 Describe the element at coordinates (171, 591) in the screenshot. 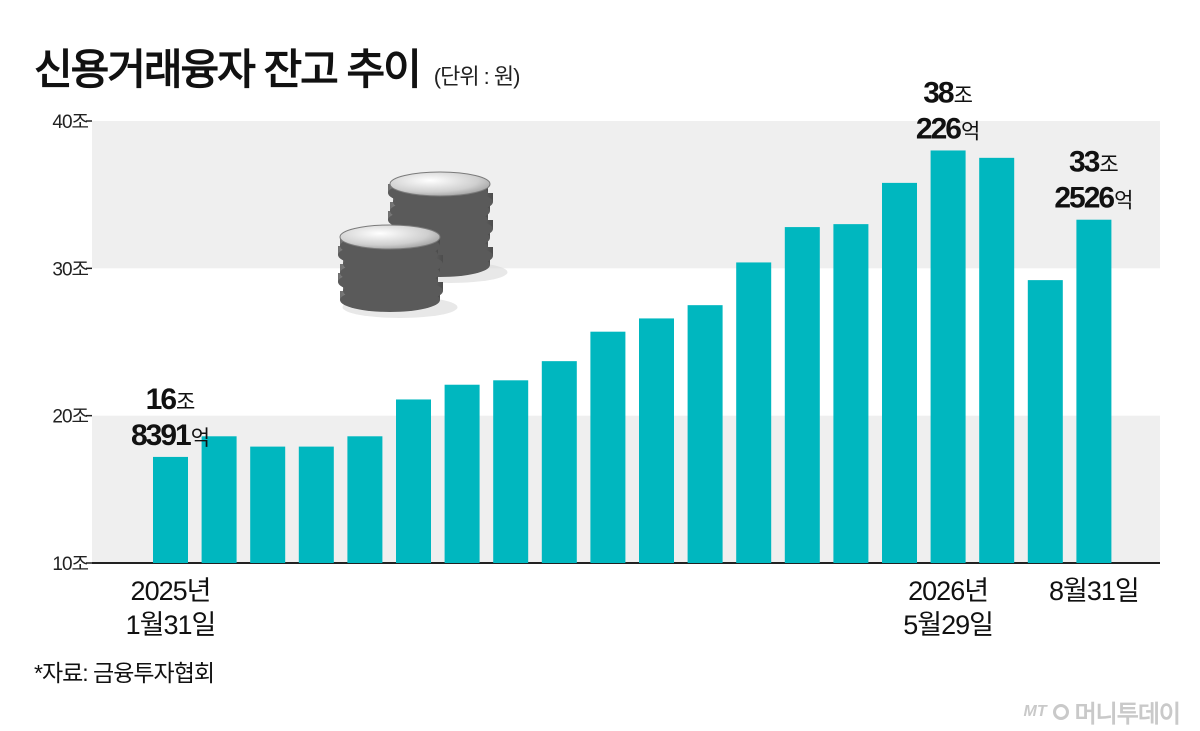

I see `x-tick-label: 2025년` at that location.